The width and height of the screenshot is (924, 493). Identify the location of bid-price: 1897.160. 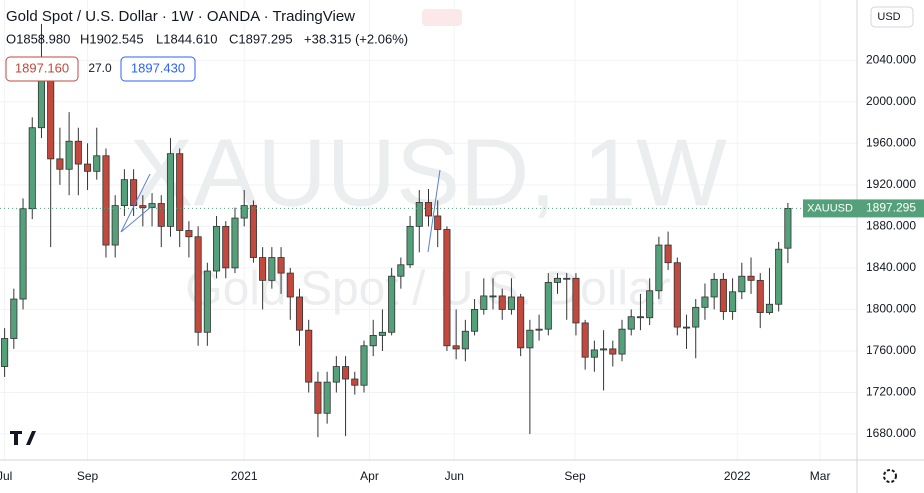
(42, 67).